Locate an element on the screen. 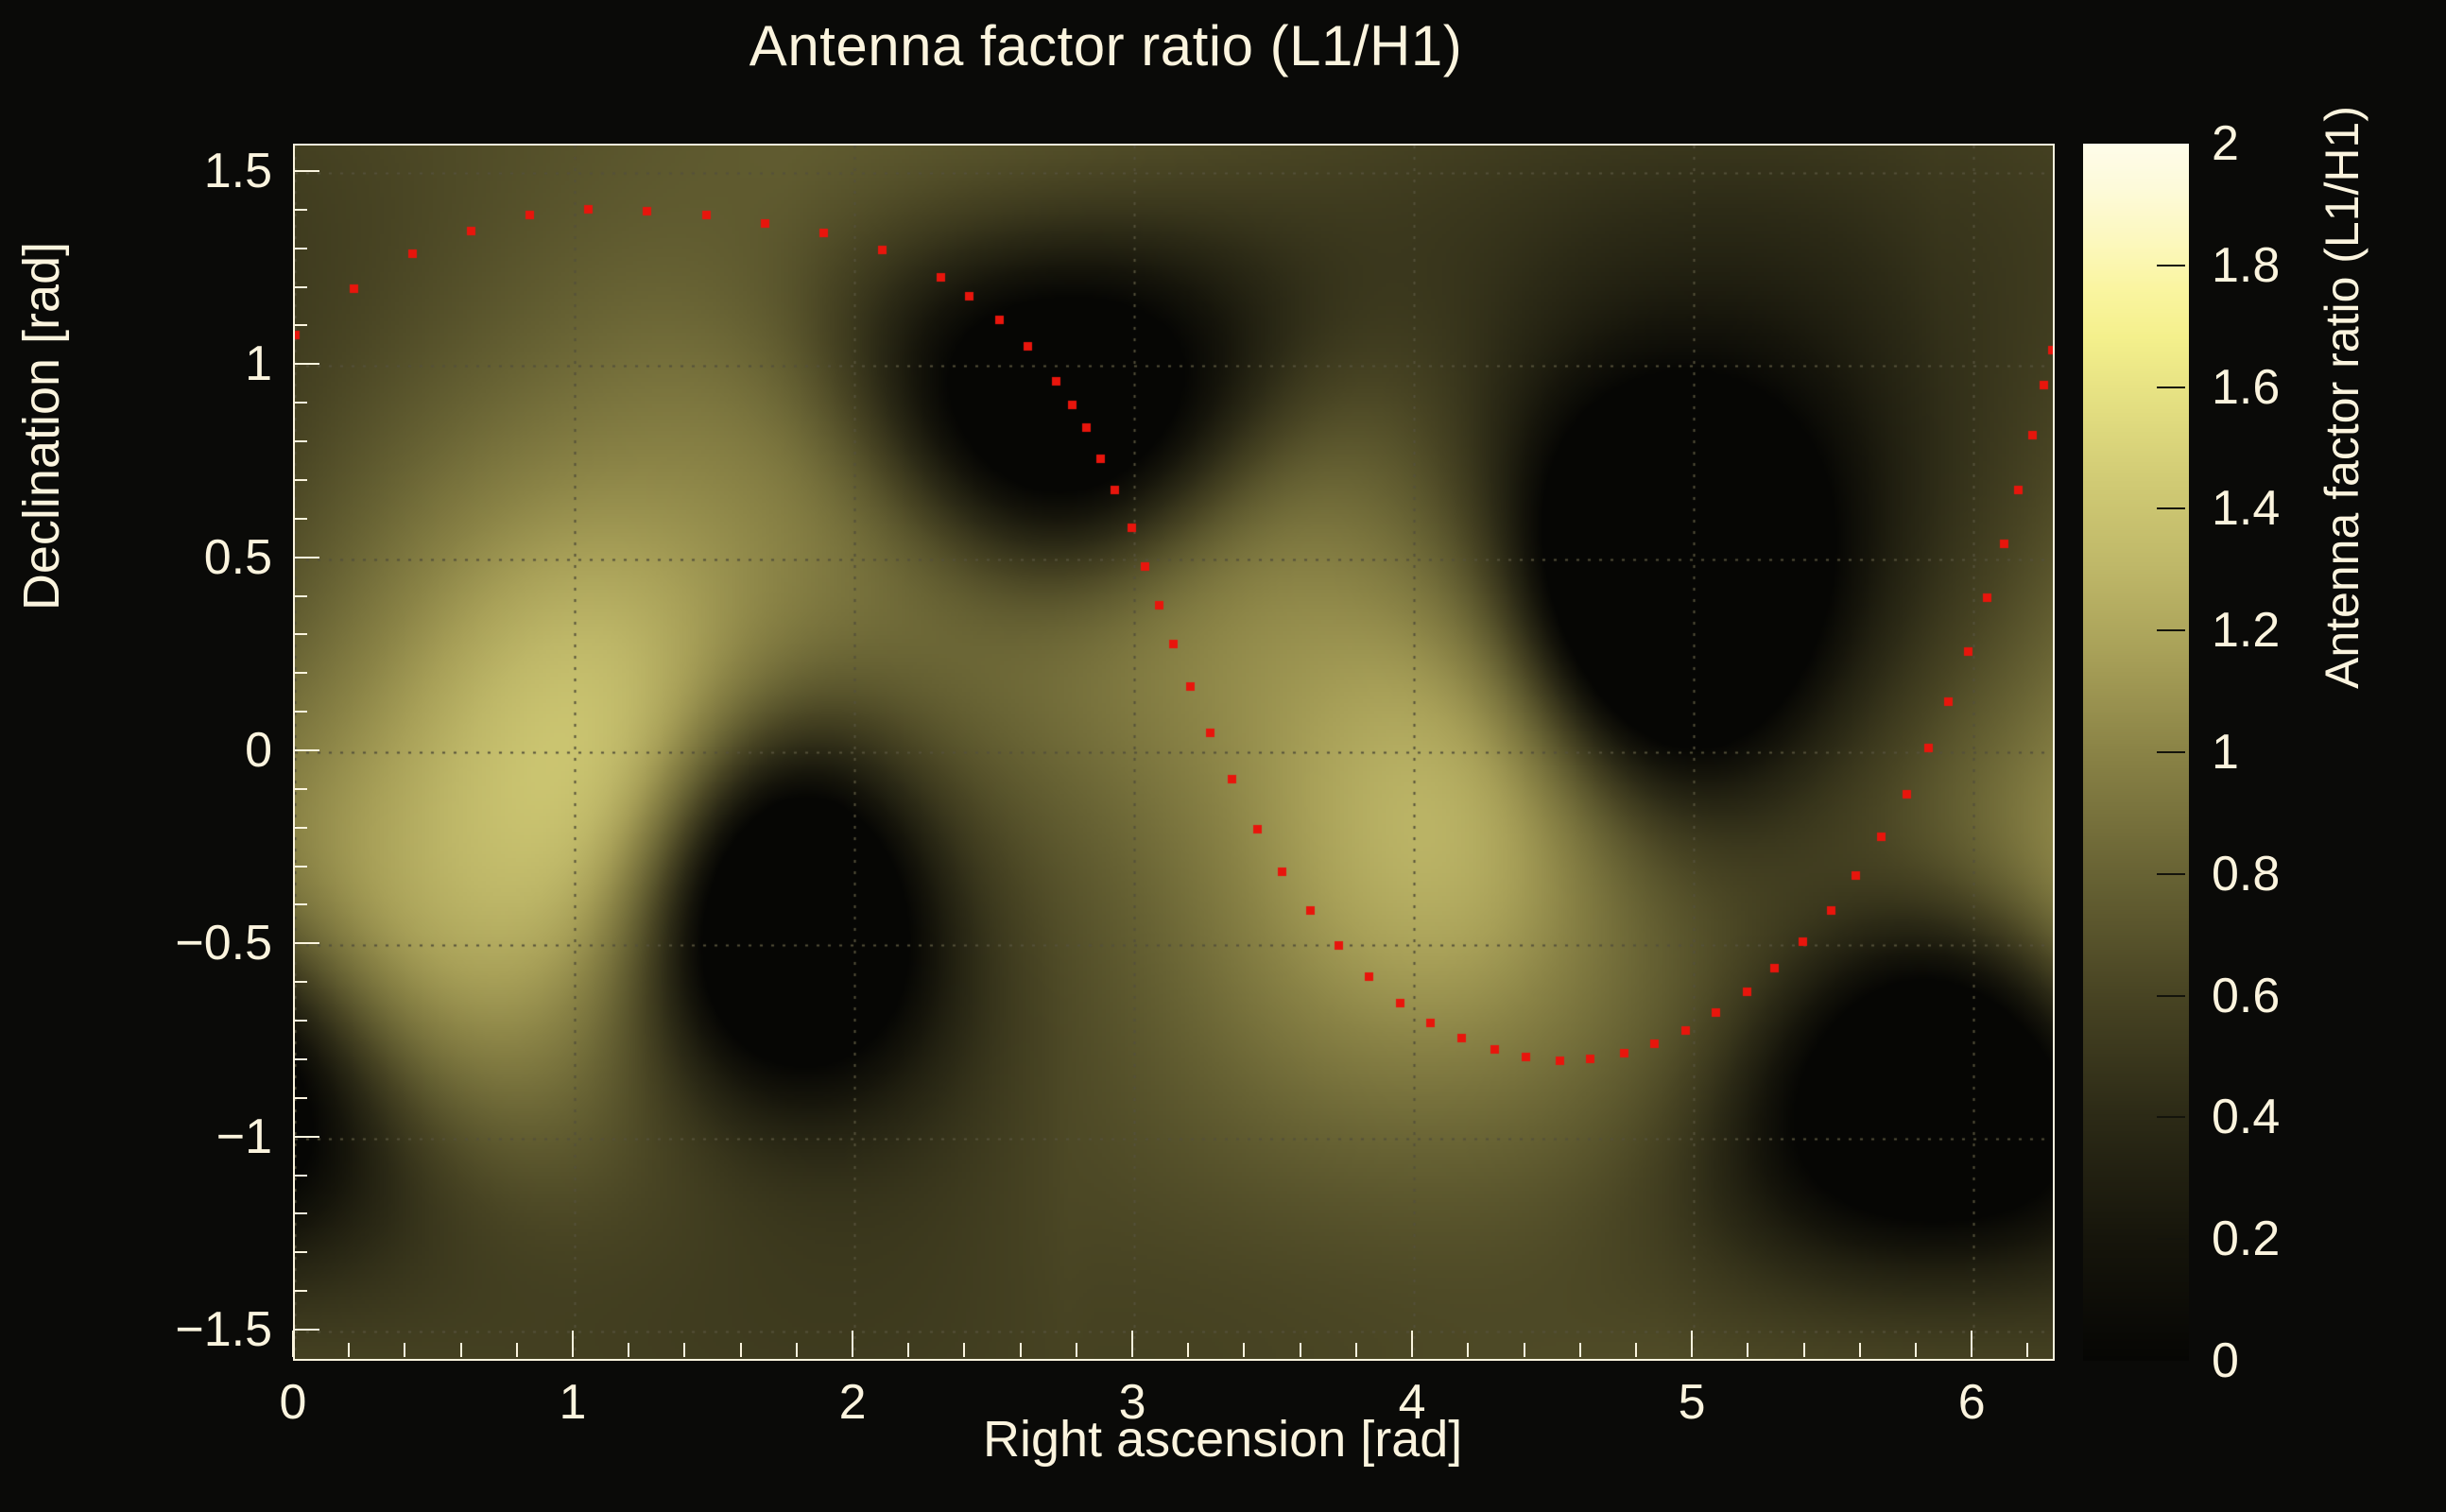 The width and height of the screenshot is (2446, 1512). y-tick-label: −0.5 is located at coordinates (223, 943).